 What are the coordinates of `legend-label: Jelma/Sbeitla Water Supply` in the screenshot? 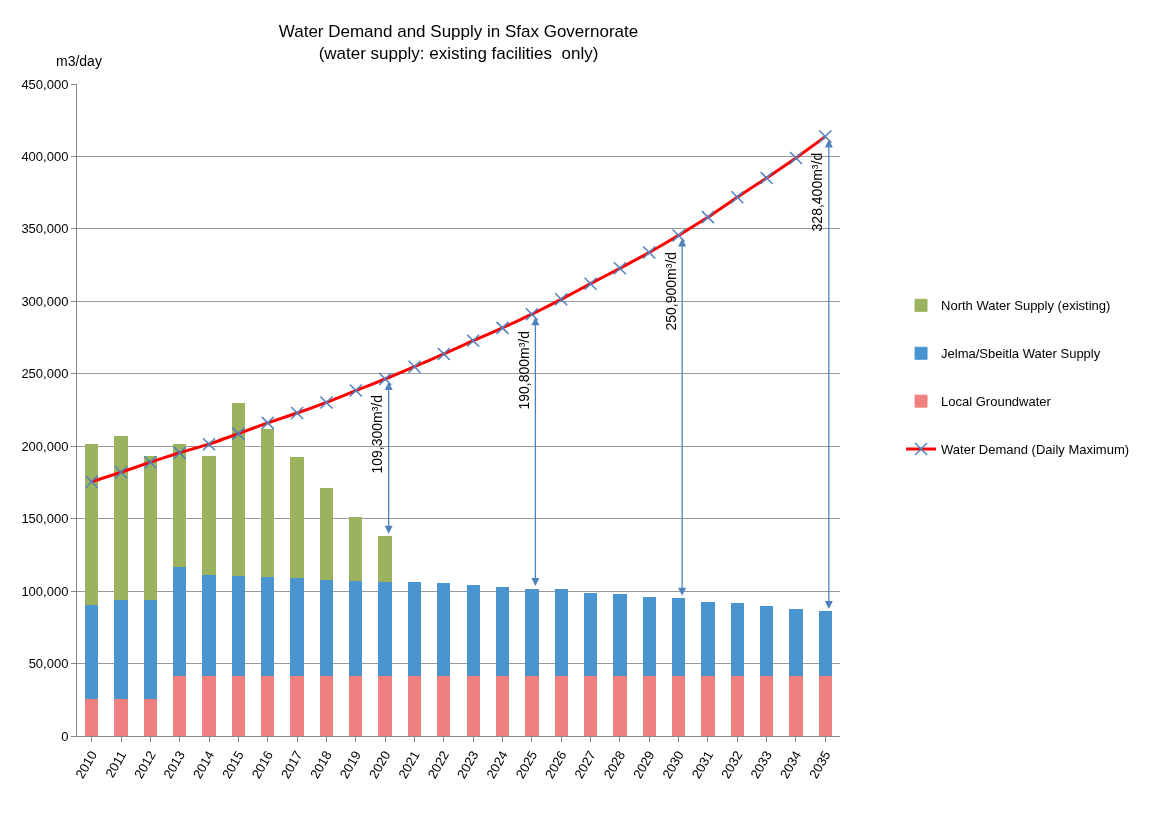 It's located at (1021, 354).